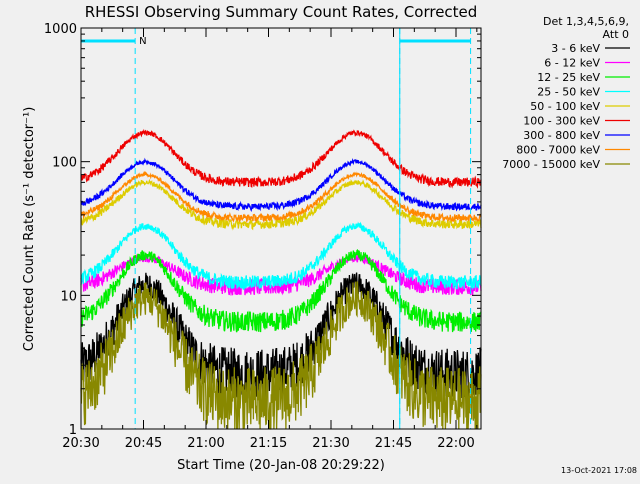  Describe the element at coordinates (568, 77) in the screenshot. I see `legend-label: 12 - 25 keV` at that location.